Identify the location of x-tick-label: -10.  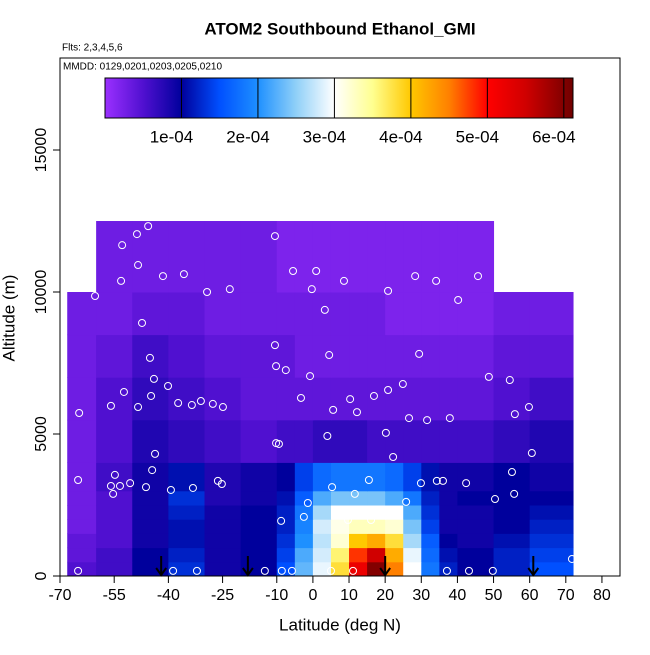
(276, 595).